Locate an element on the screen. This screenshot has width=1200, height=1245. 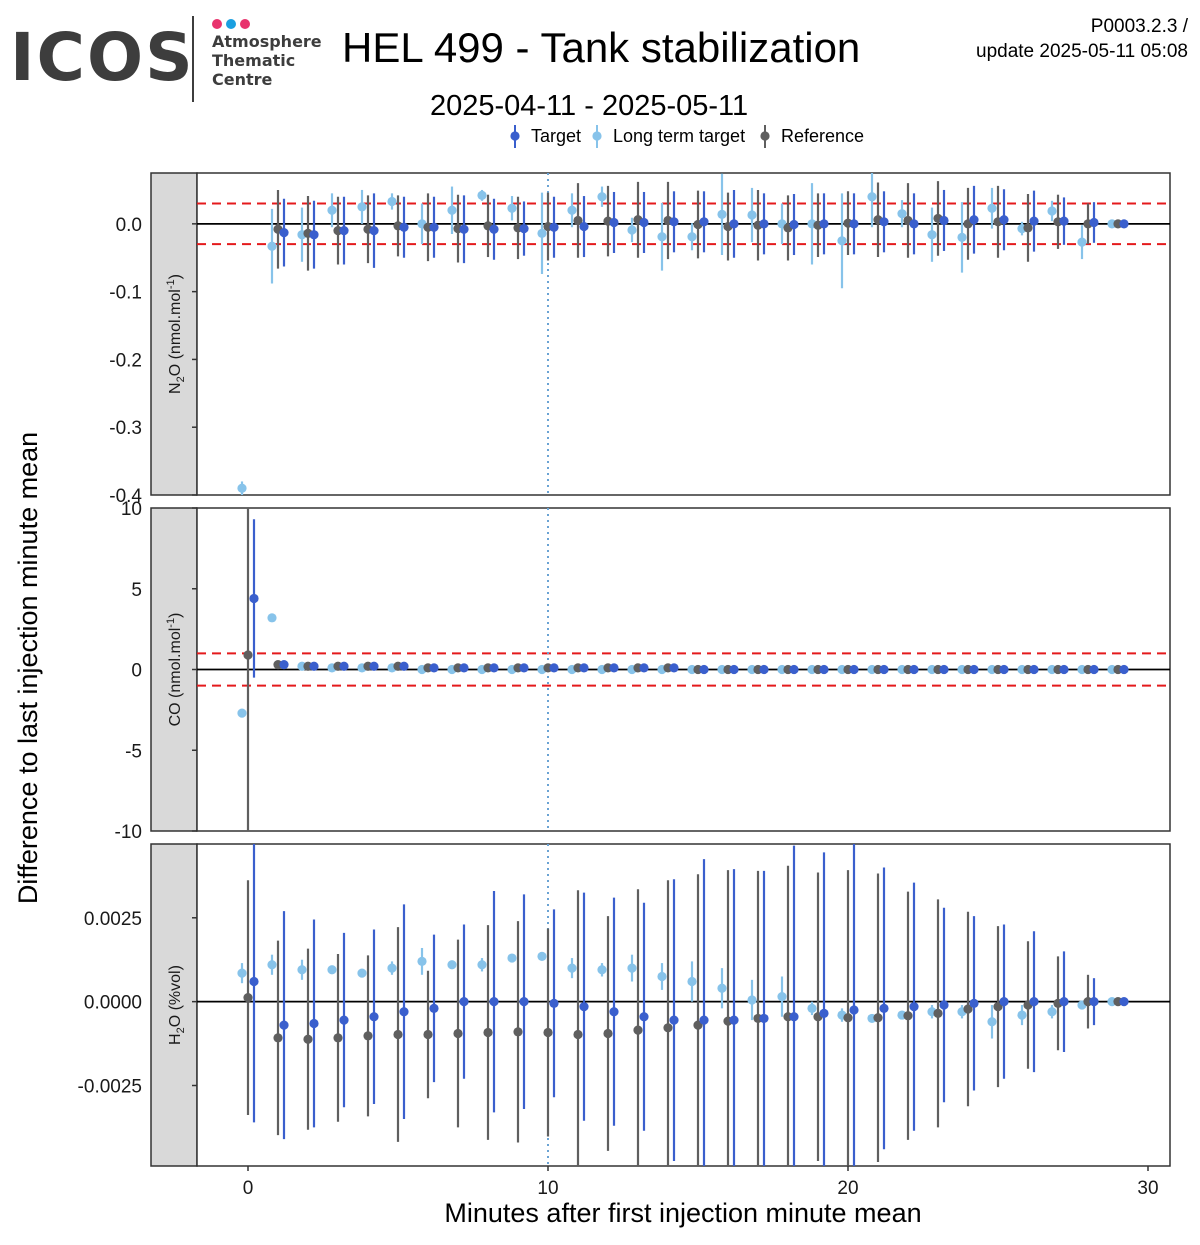
legend-label: Target is located at coordinates (556, 136).